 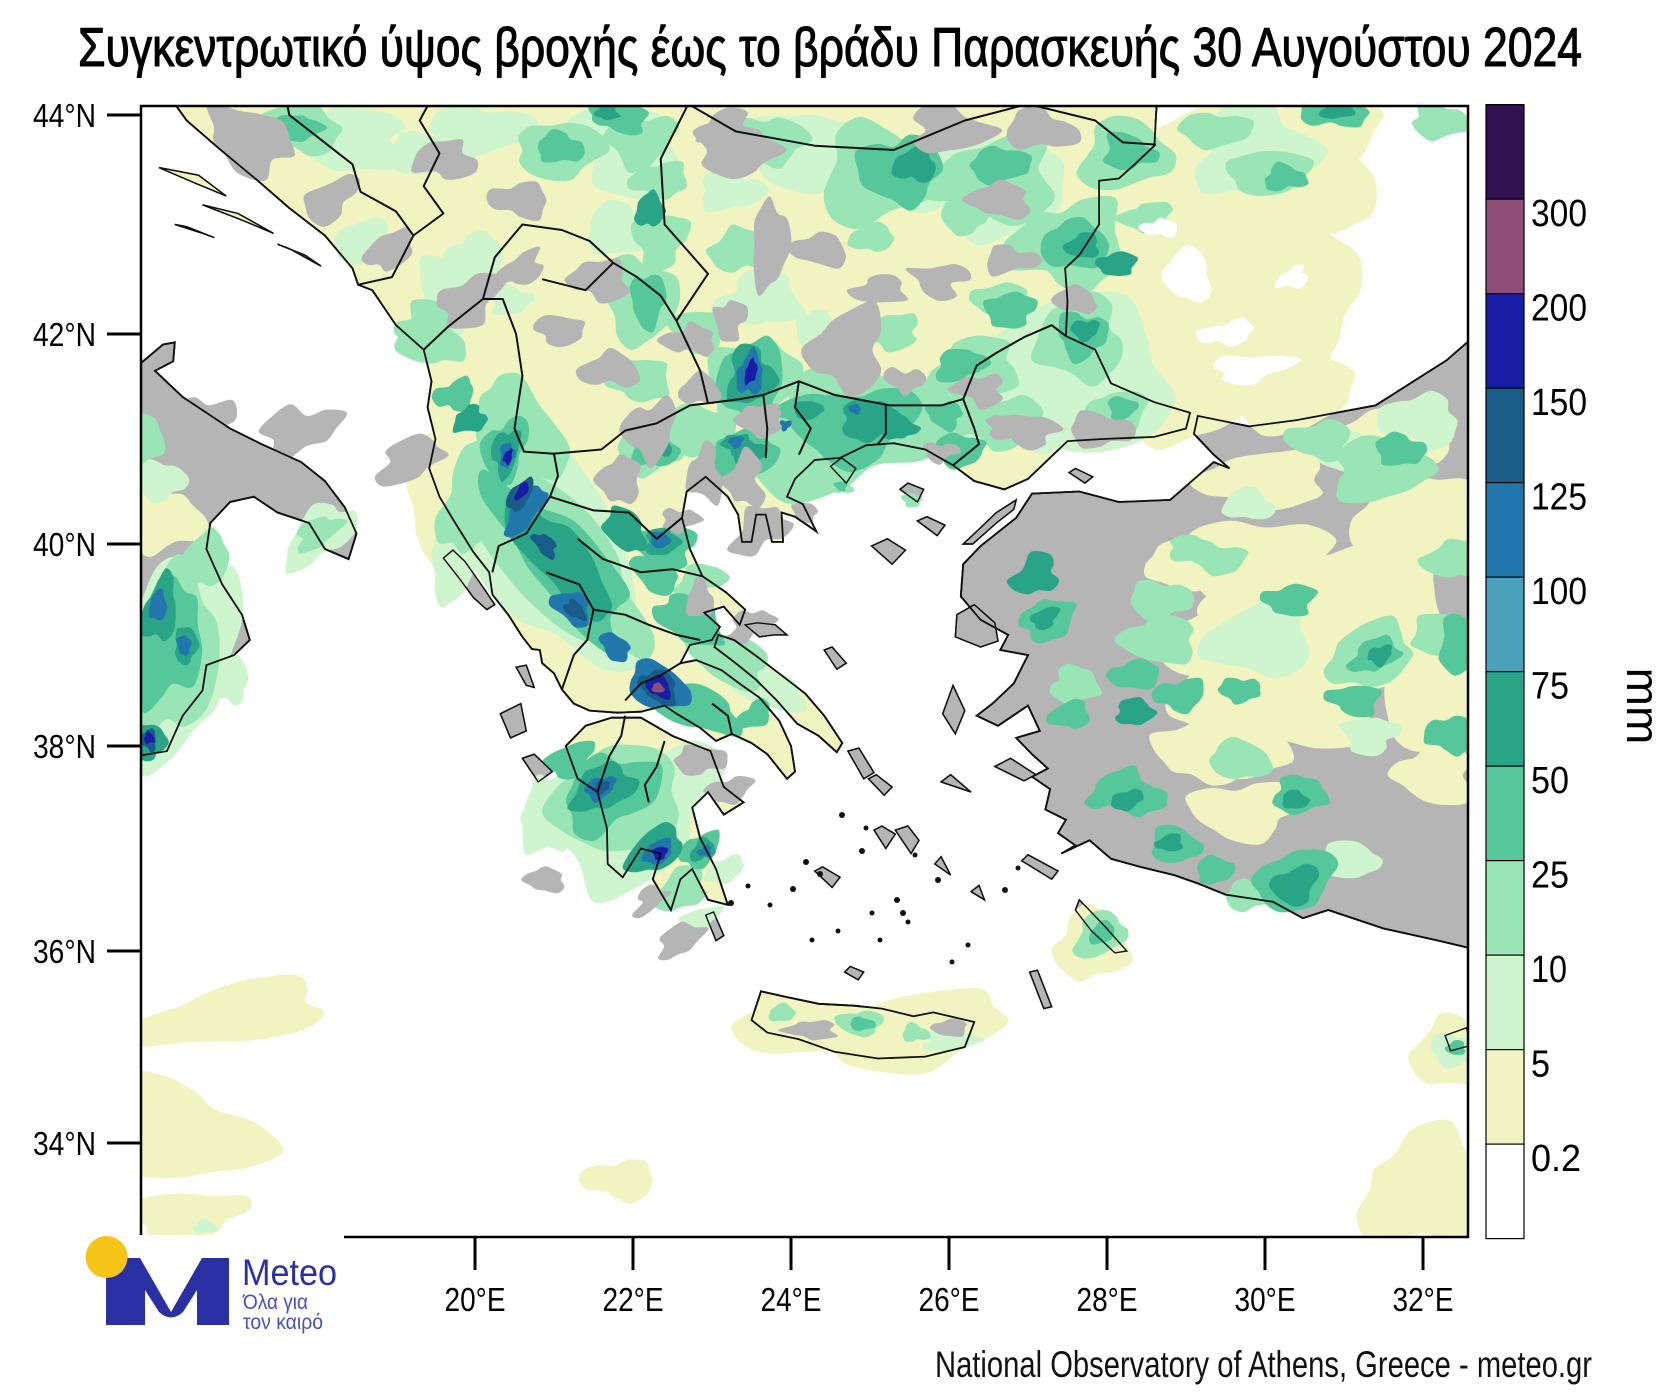 What do you see at coordinates (949, 1299) in the screenshot?
I see `svg-text: 26°E` at bounding box center [949, 1299].